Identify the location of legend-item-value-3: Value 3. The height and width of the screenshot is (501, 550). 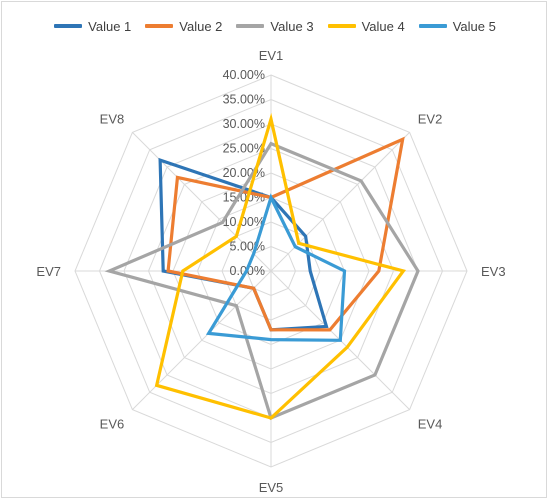
(275, 26).